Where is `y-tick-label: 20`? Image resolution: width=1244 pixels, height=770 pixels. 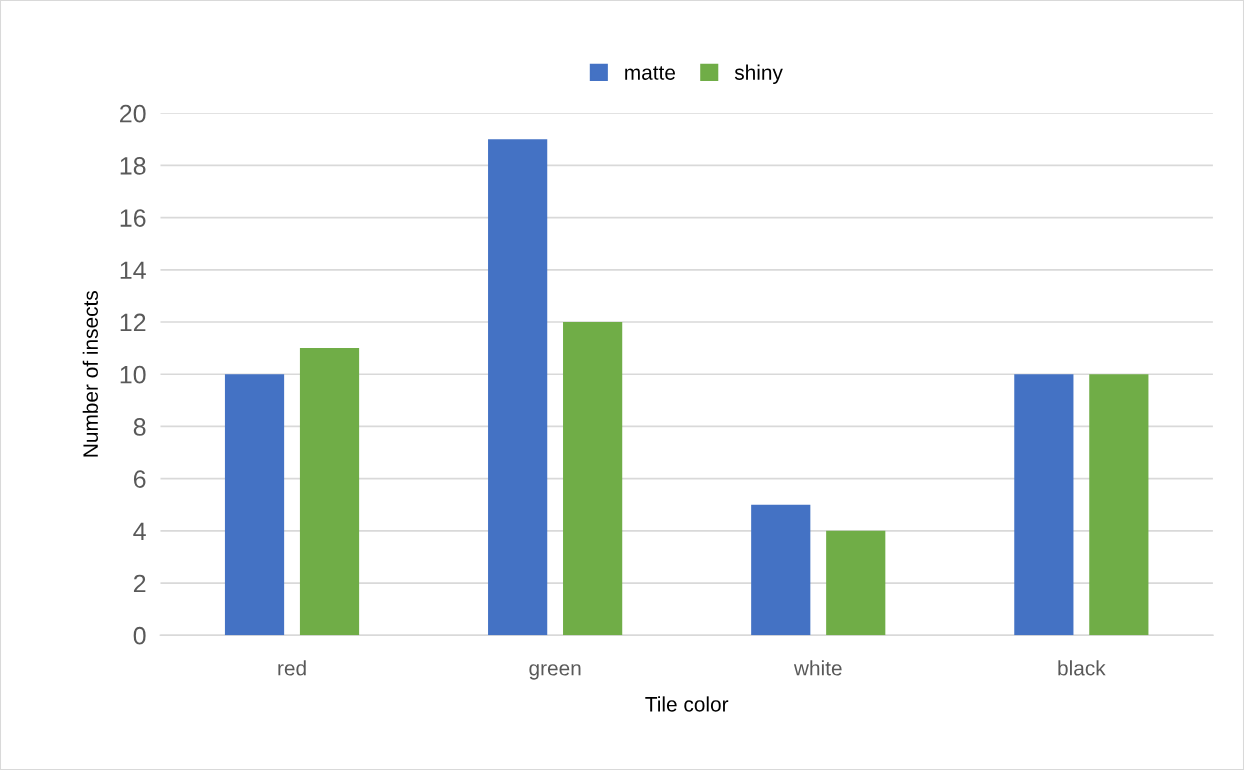 y-tick-label: 20 is located at coordinates (133, 113).